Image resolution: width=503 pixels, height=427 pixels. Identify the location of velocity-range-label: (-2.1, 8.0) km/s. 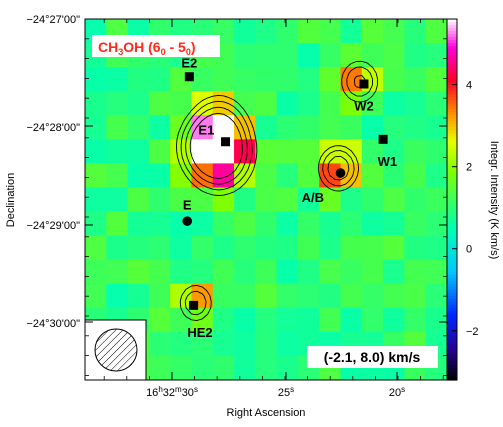
(372, 357).